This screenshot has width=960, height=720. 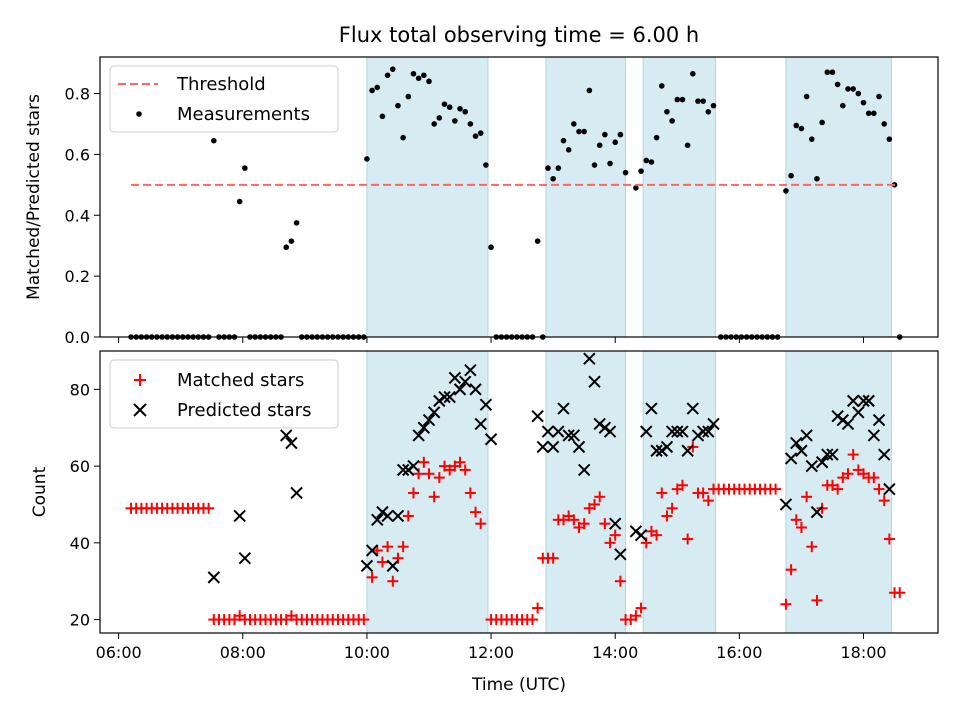 I want to click on legend-predicted-swatch, so click(x=140, y=410).